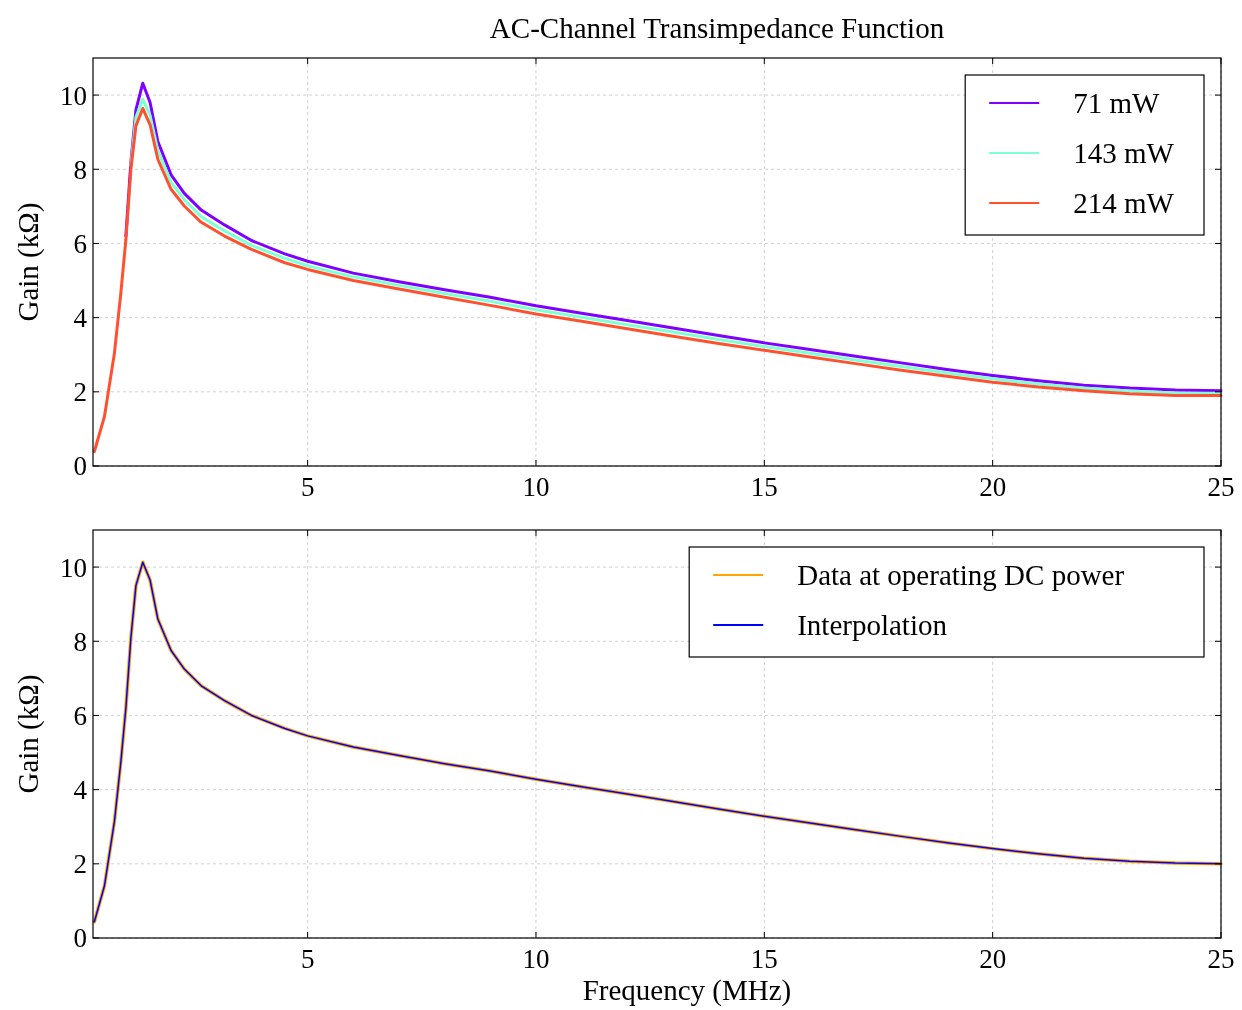  What do you see at coordinates (872, 625) in the screenshot?
I see `legend-label: Interpolation` at bounding box center [872, 625].